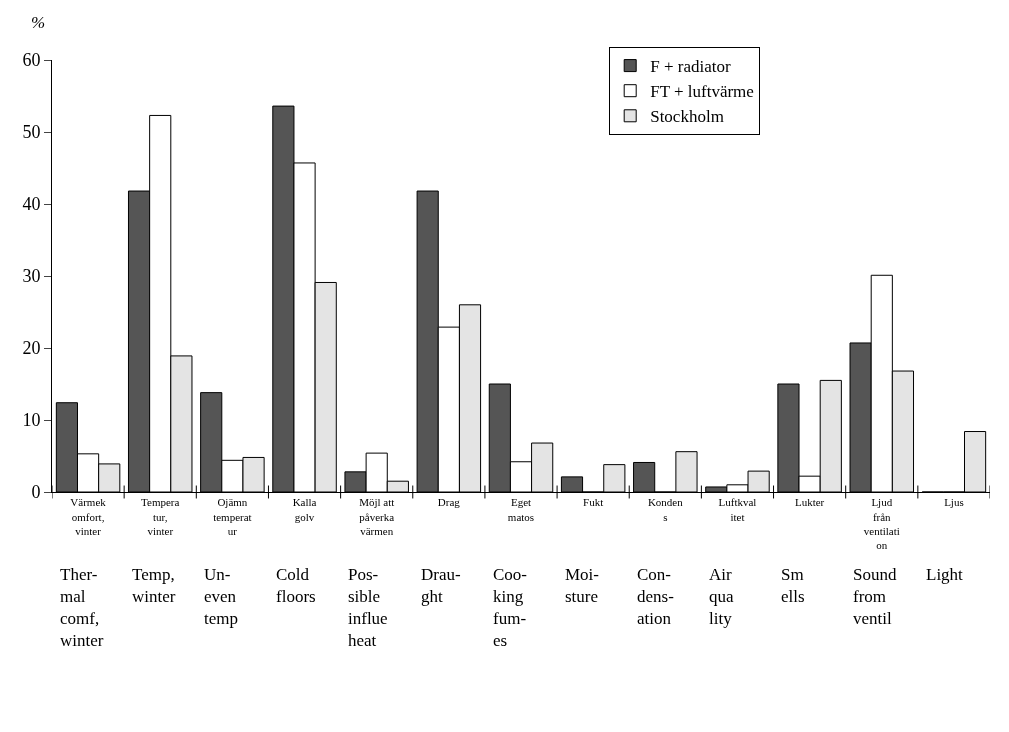 The width and height of the screenshot is (1009, 732). What do you see at coordinates (793, 586) in the screenshot?
I see `text: Sm ells` at bounding box center [793, 586].